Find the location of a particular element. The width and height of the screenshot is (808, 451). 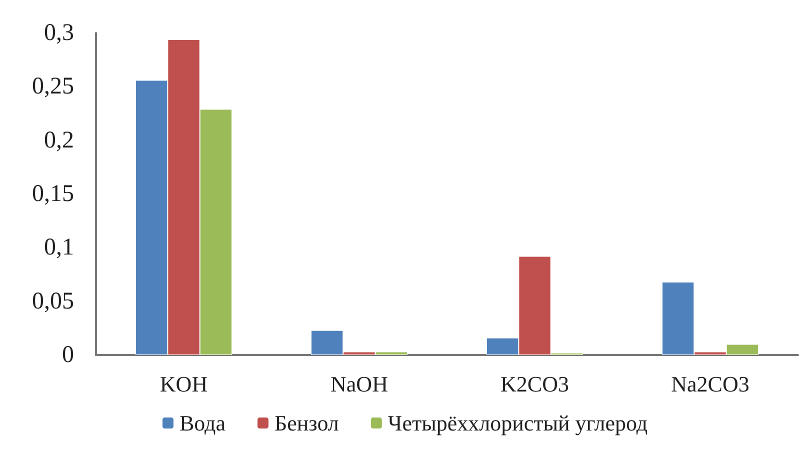

y-tick-label: 0,2 is located at coordinates (59, 140).